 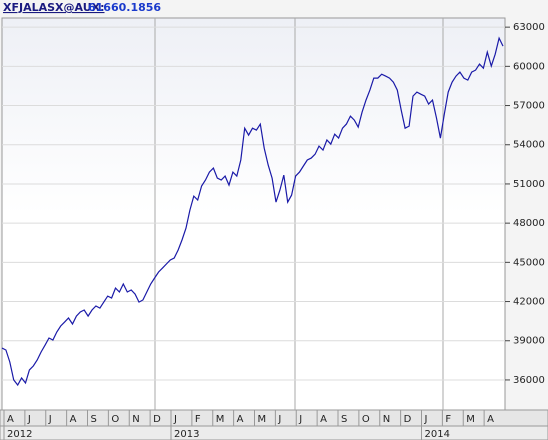 What do you see at coordinates (529, 27) in the screenshot?
I see `y-tick-label: 63000` at bounding box center [529, 27].